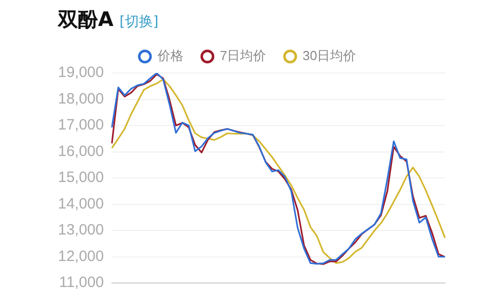 The width and height of the screenshot is (500, 300). I want to click on y-tick-label: 14,000, so click(81, 203).